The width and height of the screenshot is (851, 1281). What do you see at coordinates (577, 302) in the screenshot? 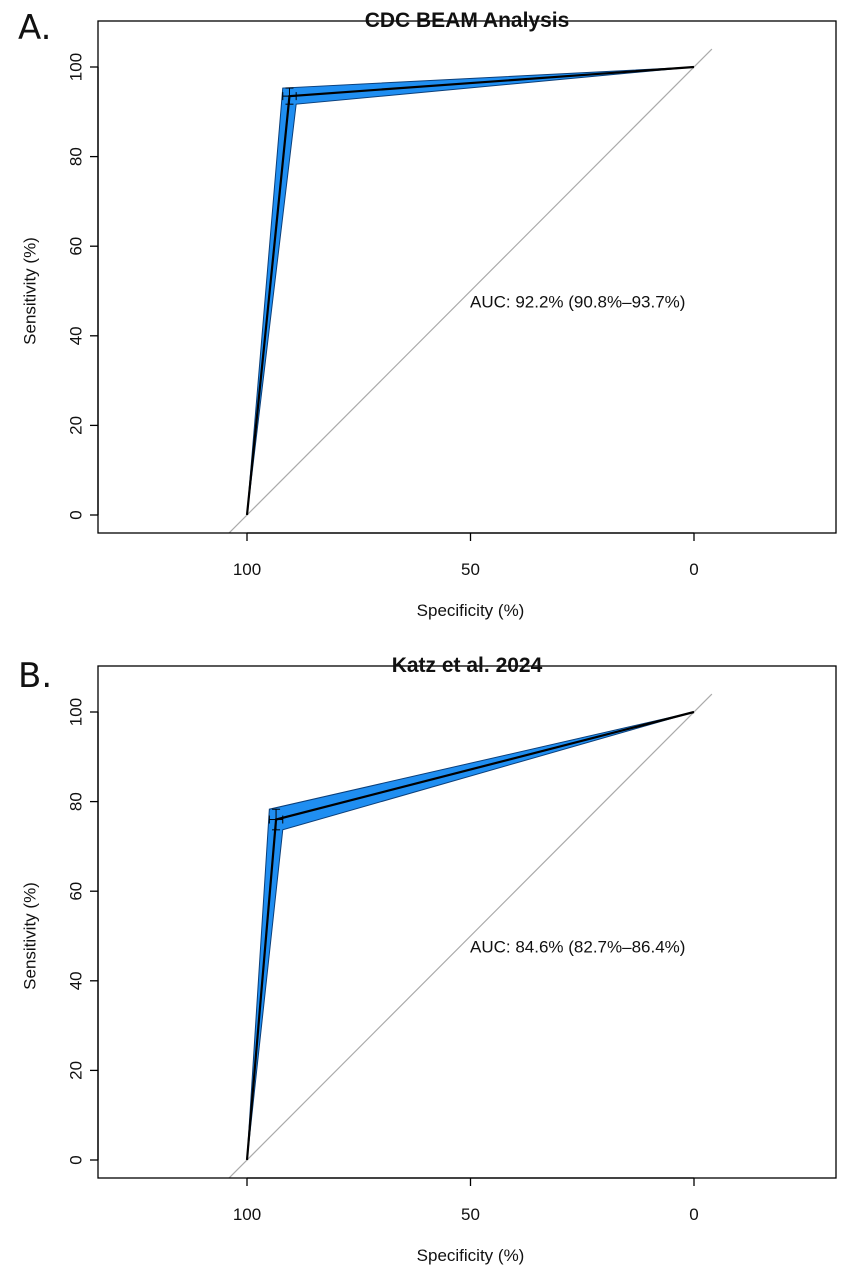
I see `auc-annotation: AUC: 92.2% (90.8%–93.7%)` at bounding box center [577, 302].